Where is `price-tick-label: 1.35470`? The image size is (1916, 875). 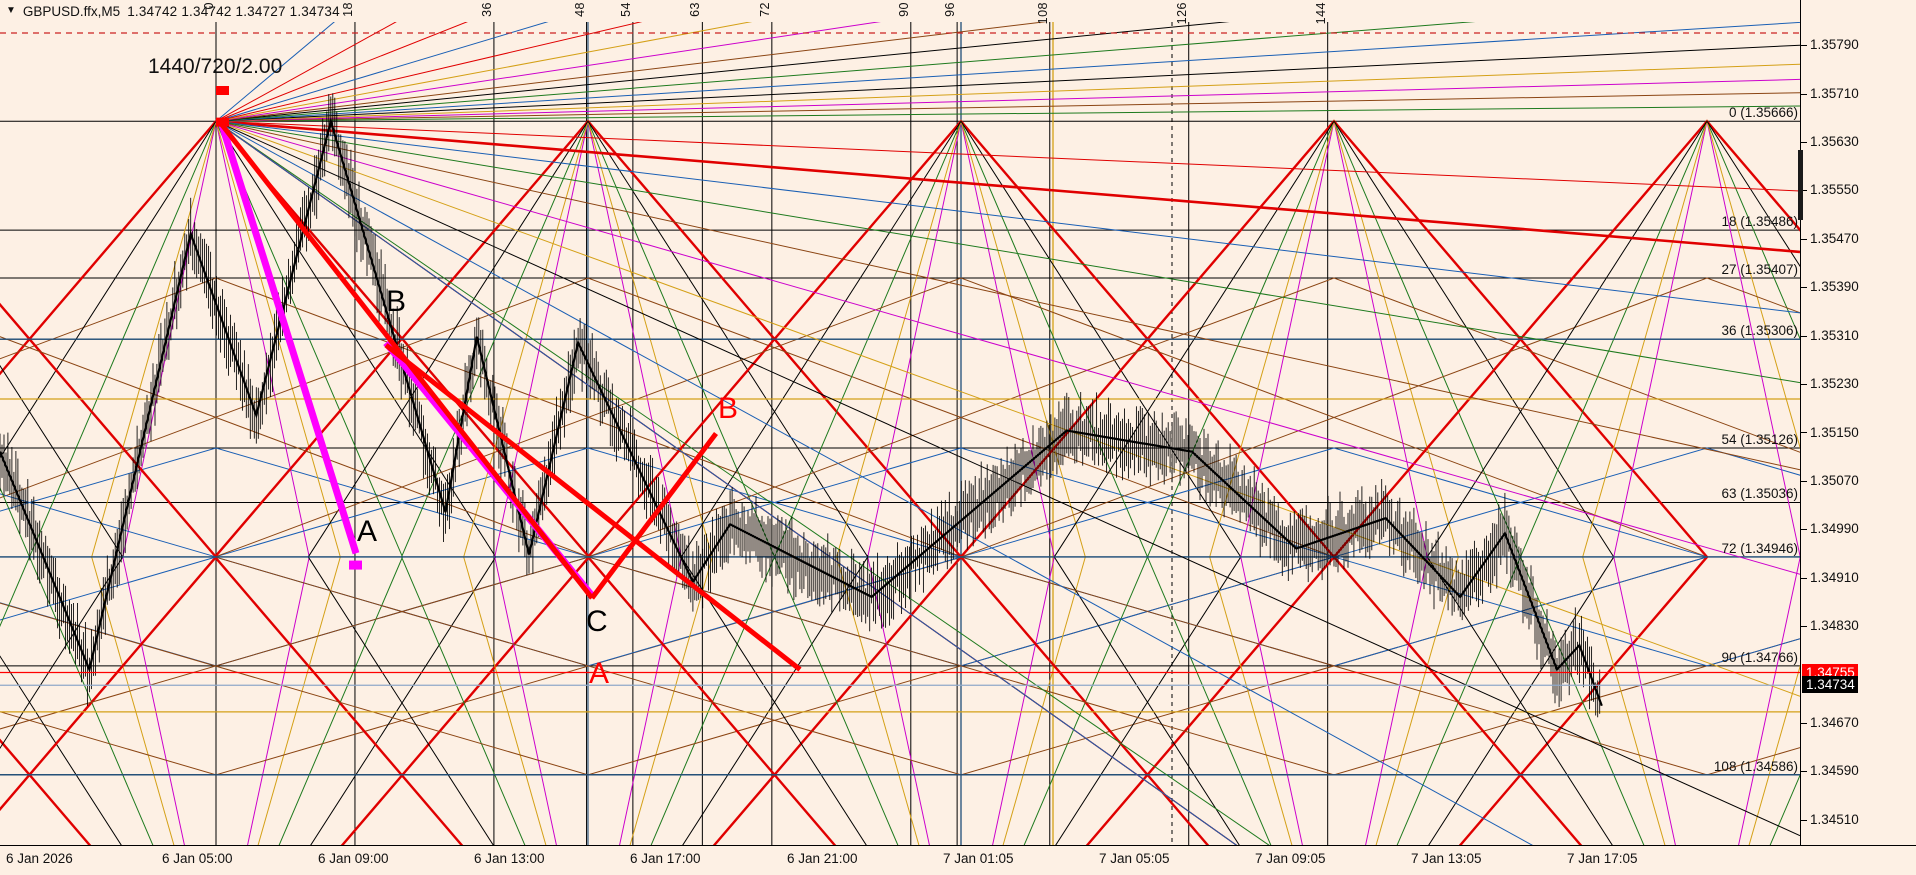
price-tick-label: 1.35470 is located at coordinates (1834, 238).